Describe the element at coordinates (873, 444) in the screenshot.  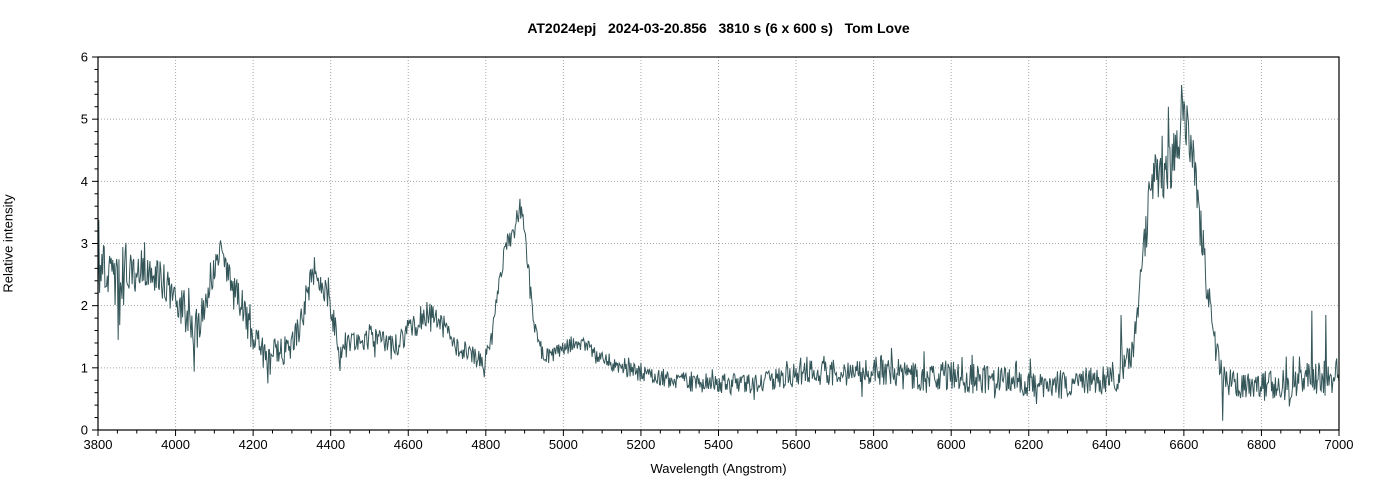
I see `svg-text: 5800` at that location.